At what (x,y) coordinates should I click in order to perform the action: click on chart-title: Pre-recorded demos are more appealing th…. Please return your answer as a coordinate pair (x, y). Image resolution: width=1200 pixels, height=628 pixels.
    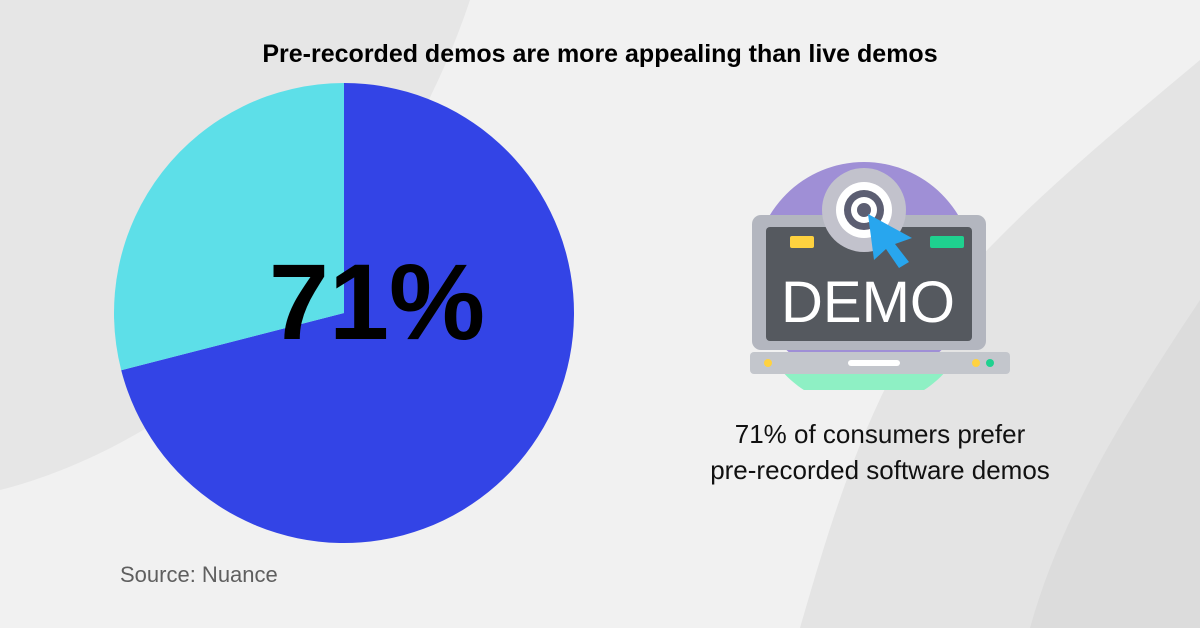
    Looking at the image, I should click on (600, 54).